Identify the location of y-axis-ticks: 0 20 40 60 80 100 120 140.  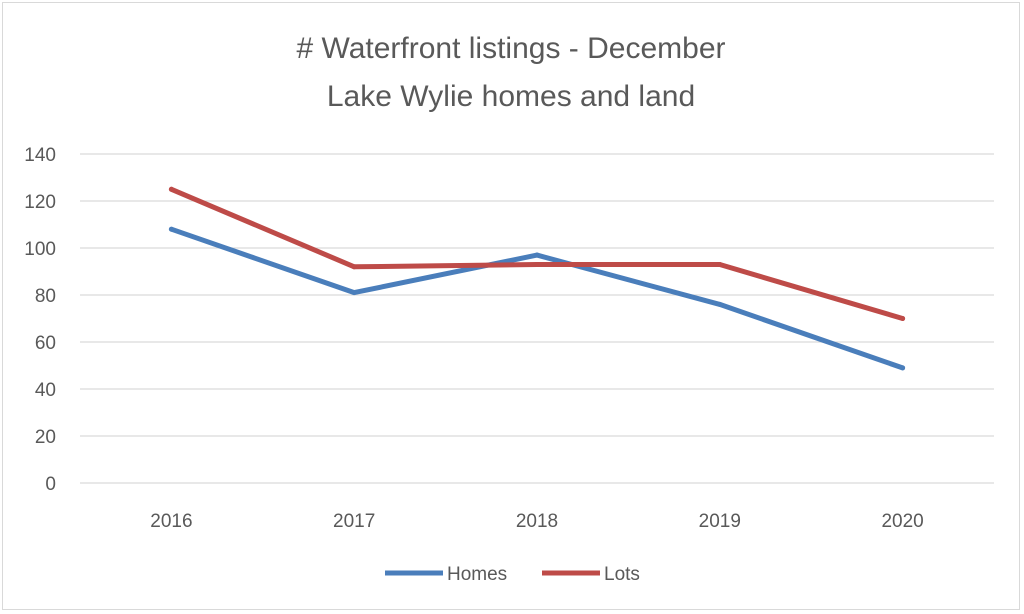
(40, 320).